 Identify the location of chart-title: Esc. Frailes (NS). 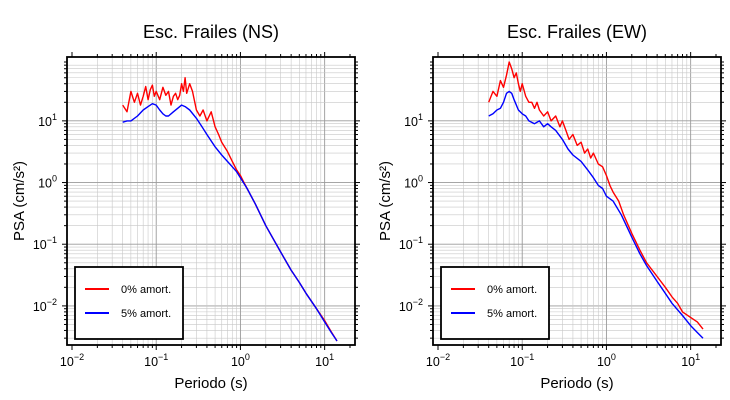
(211, 32).